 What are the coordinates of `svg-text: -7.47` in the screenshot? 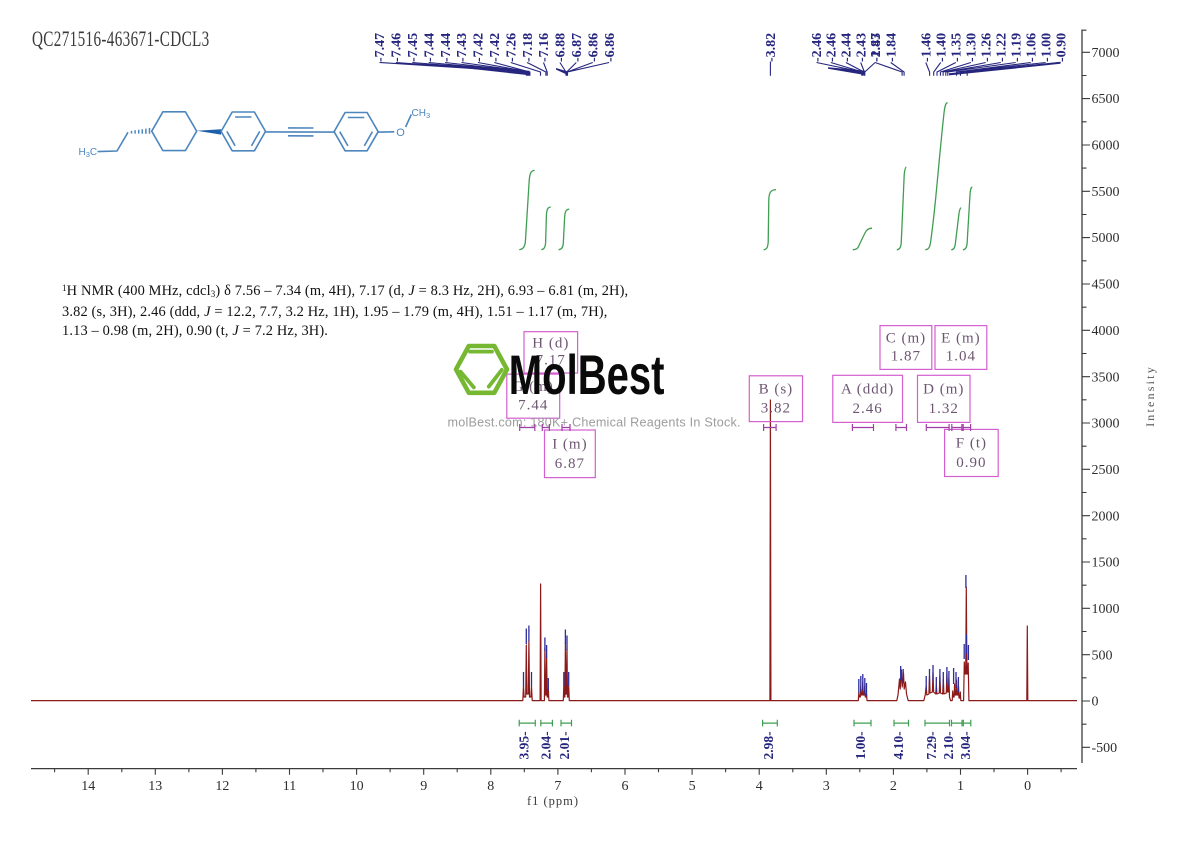 It's located at (380, 47).